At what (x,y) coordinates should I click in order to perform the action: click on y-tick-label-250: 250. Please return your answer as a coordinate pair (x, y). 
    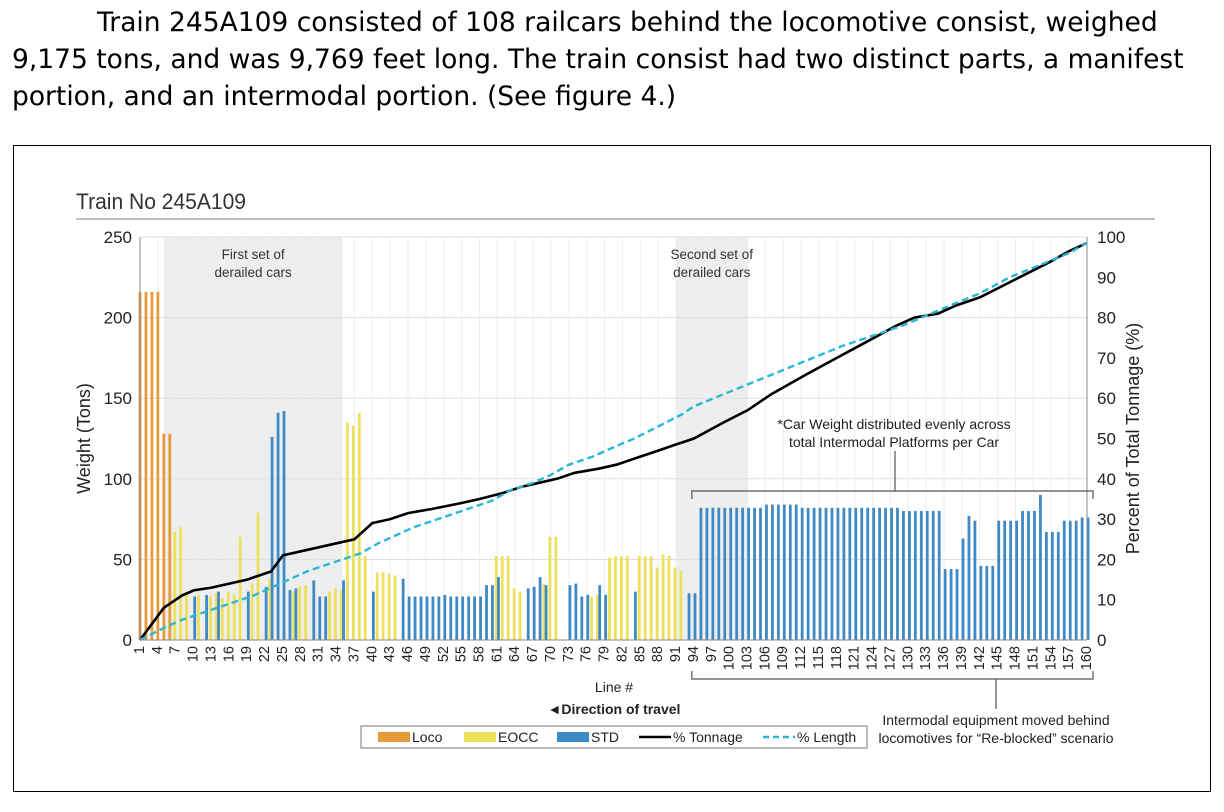
    Looking at the image, I should click on (118, 237).